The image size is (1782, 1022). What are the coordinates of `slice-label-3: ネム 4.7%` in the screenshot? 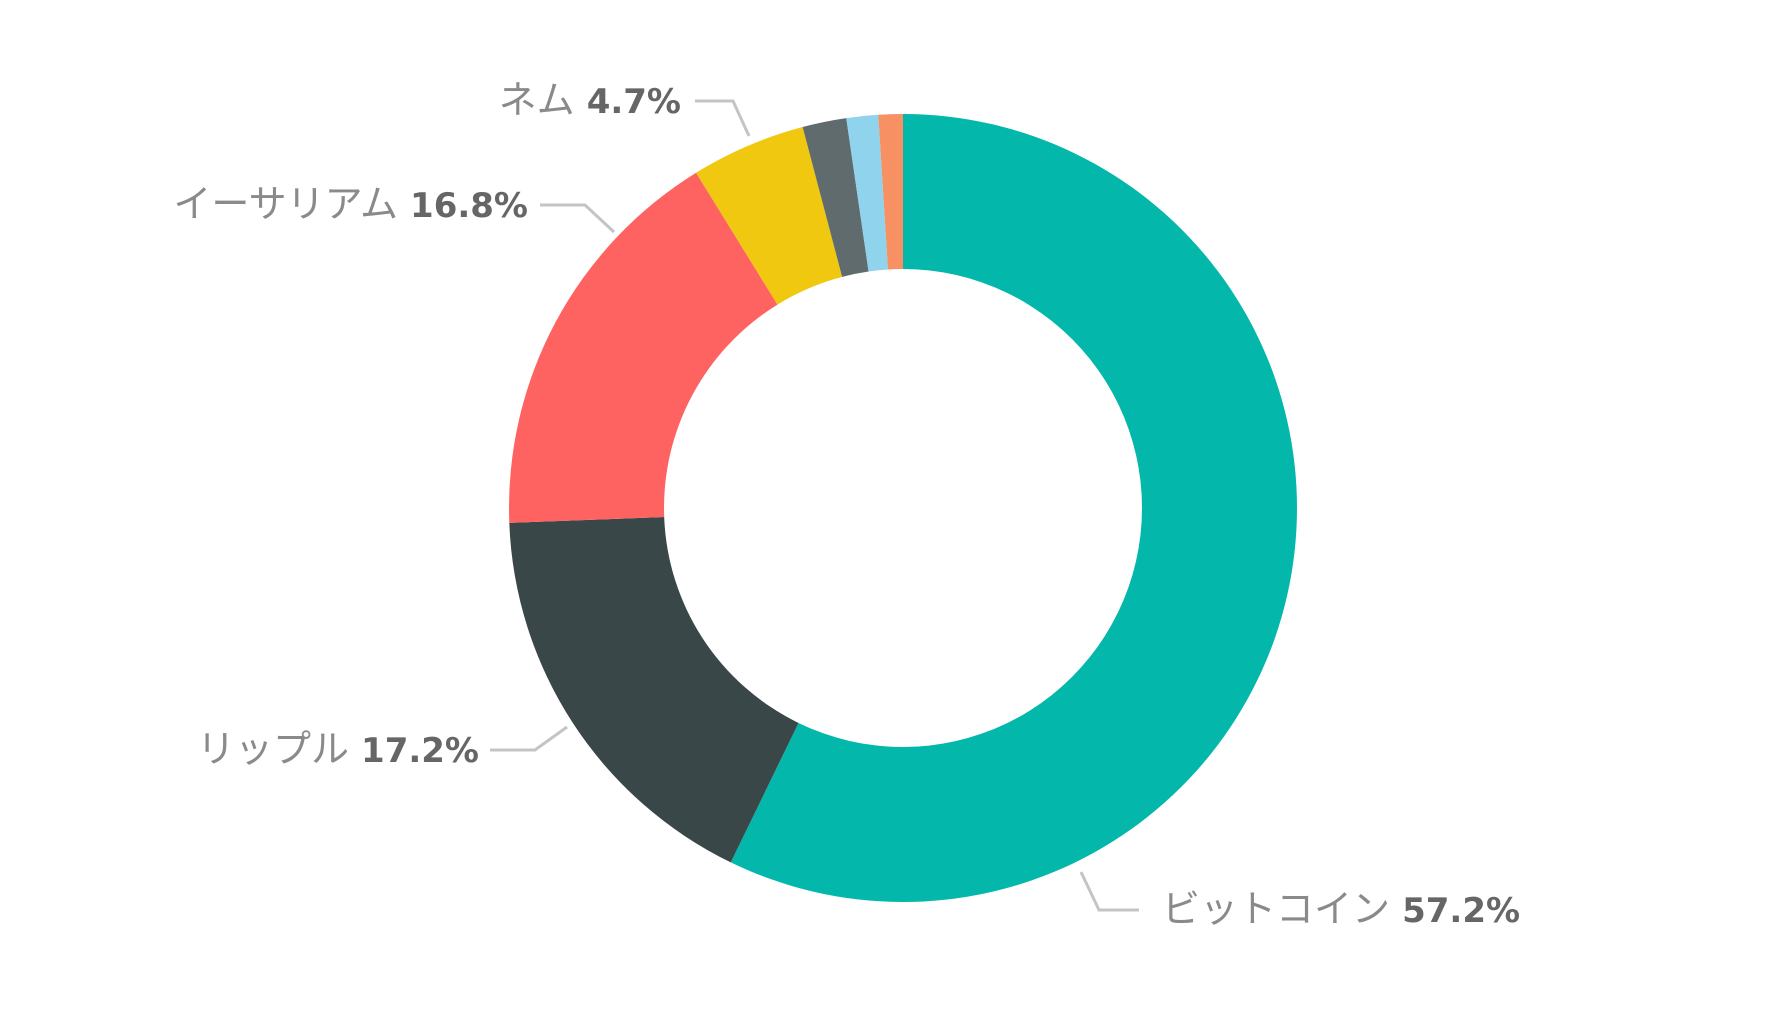 It's located at (590, 100).